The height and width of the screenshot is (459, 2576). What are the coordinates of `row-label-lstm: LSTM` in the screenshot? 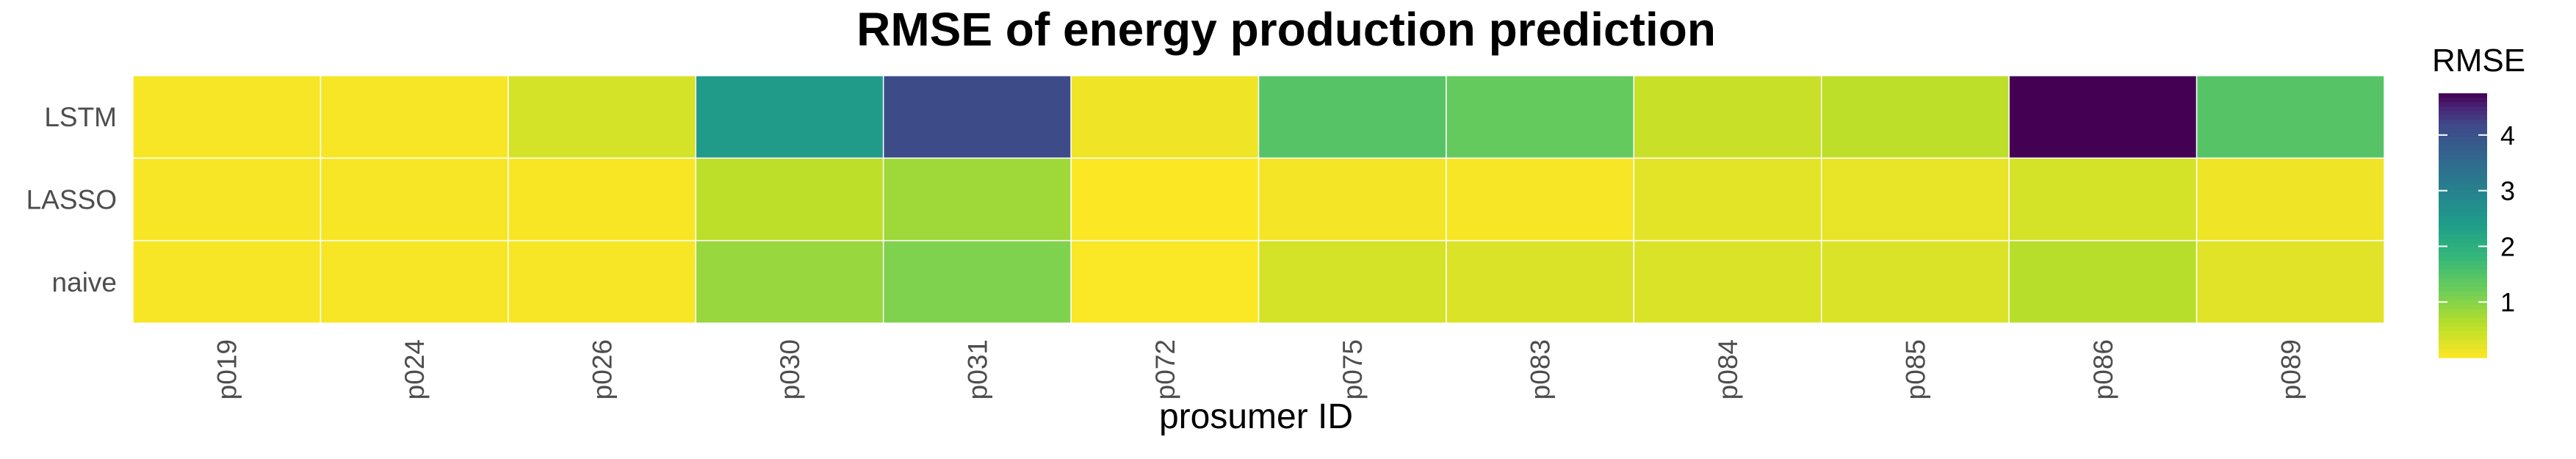 It's located at (81, 117).